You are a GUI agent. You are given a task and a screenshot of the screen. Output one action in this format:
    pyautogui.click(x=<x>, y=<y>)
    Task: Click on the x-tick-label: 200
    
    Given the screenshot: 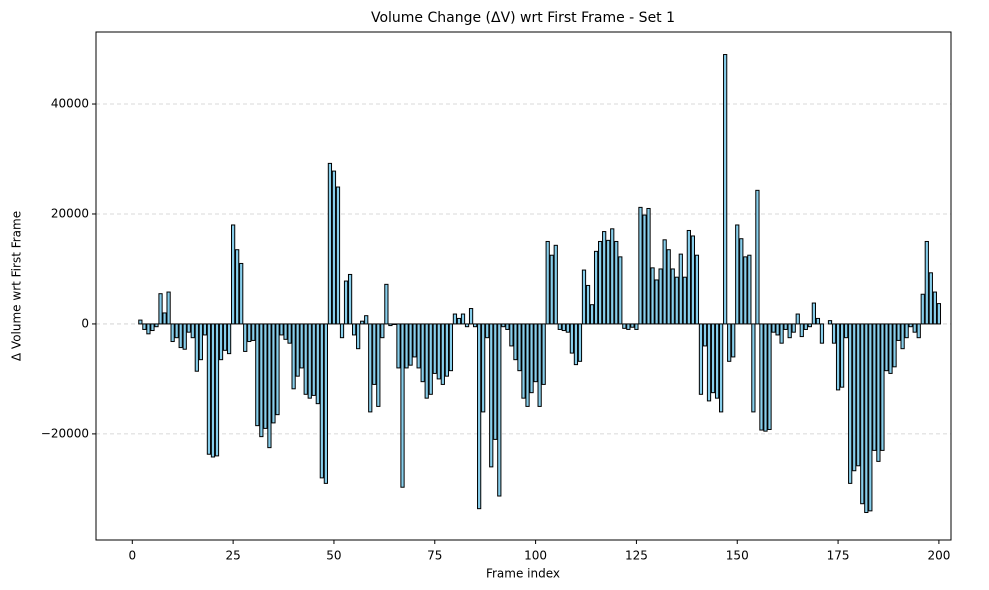 What is the action you would take?
    pyautogui.click(x=938, y=556)
    